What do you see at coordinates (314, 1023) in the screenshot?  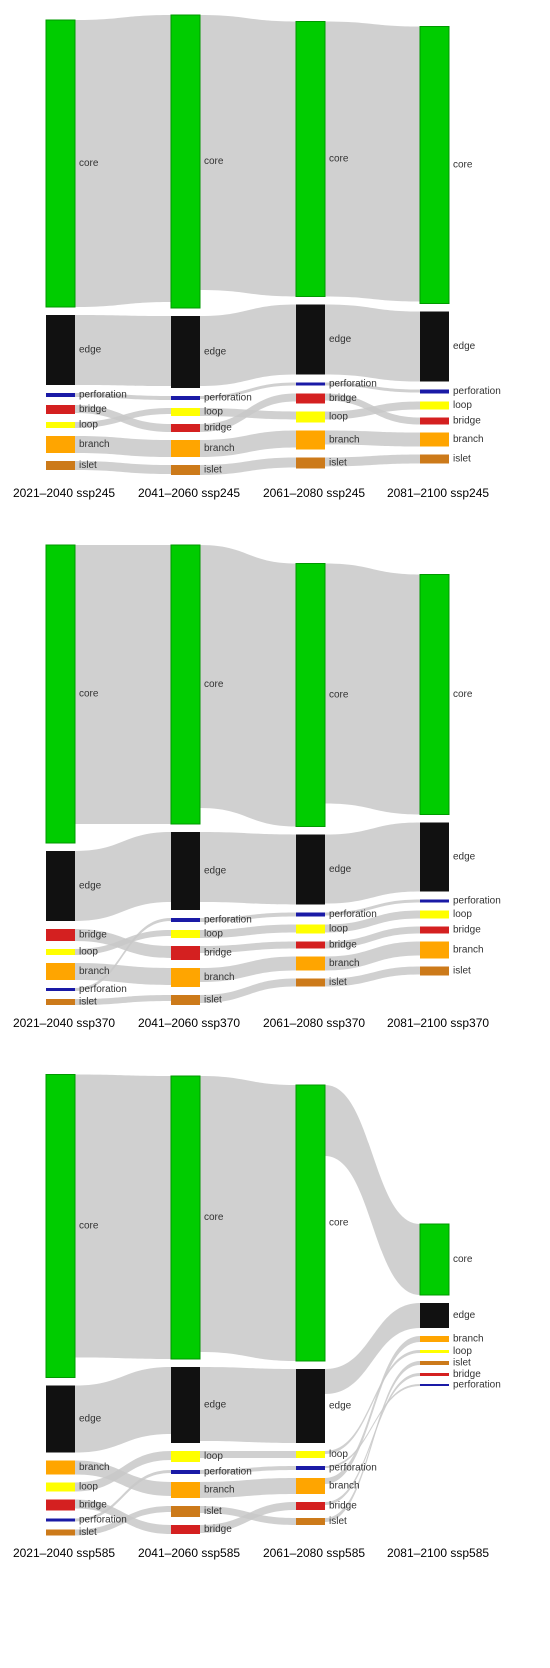 I see `column-label: 2061–2080 ssp370` at bounding box center [314, 1023].